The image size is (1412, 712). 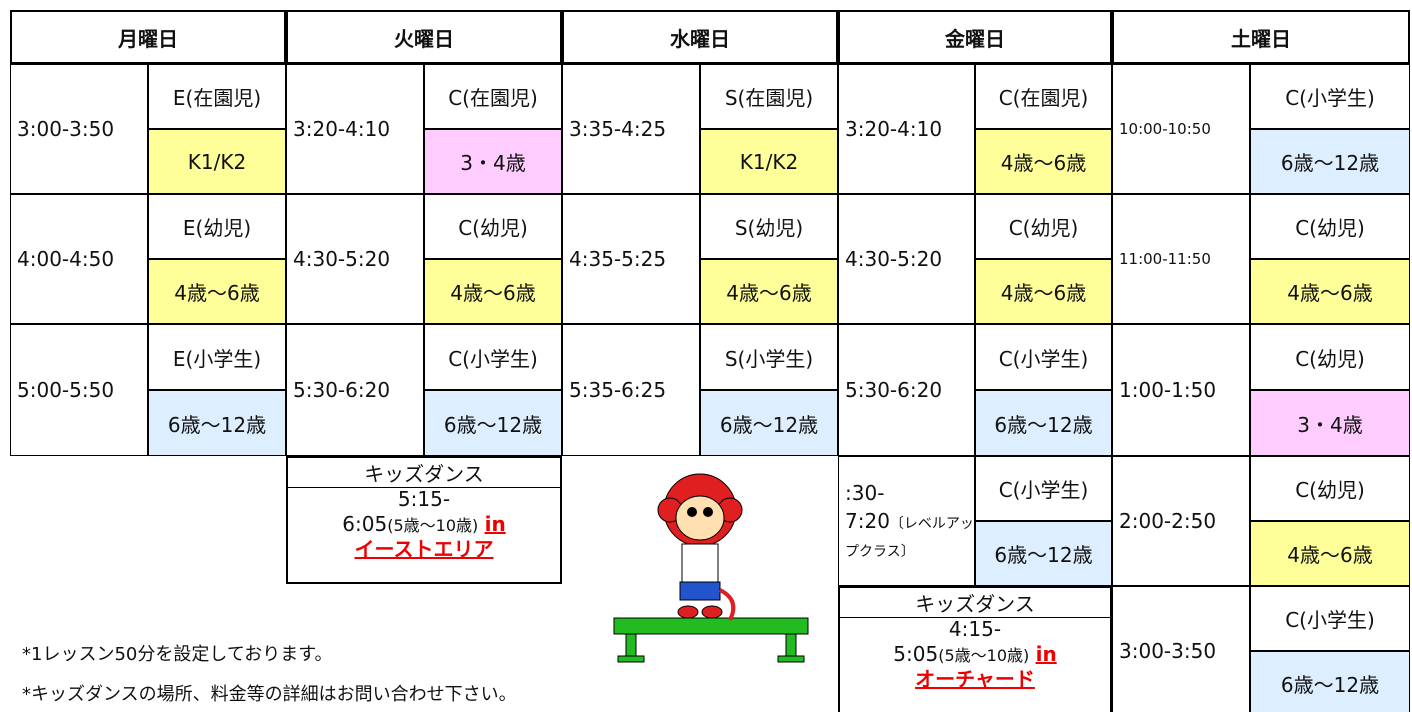 I want to click on time-text: 4:00-4:50, so click(x=65, y=259).